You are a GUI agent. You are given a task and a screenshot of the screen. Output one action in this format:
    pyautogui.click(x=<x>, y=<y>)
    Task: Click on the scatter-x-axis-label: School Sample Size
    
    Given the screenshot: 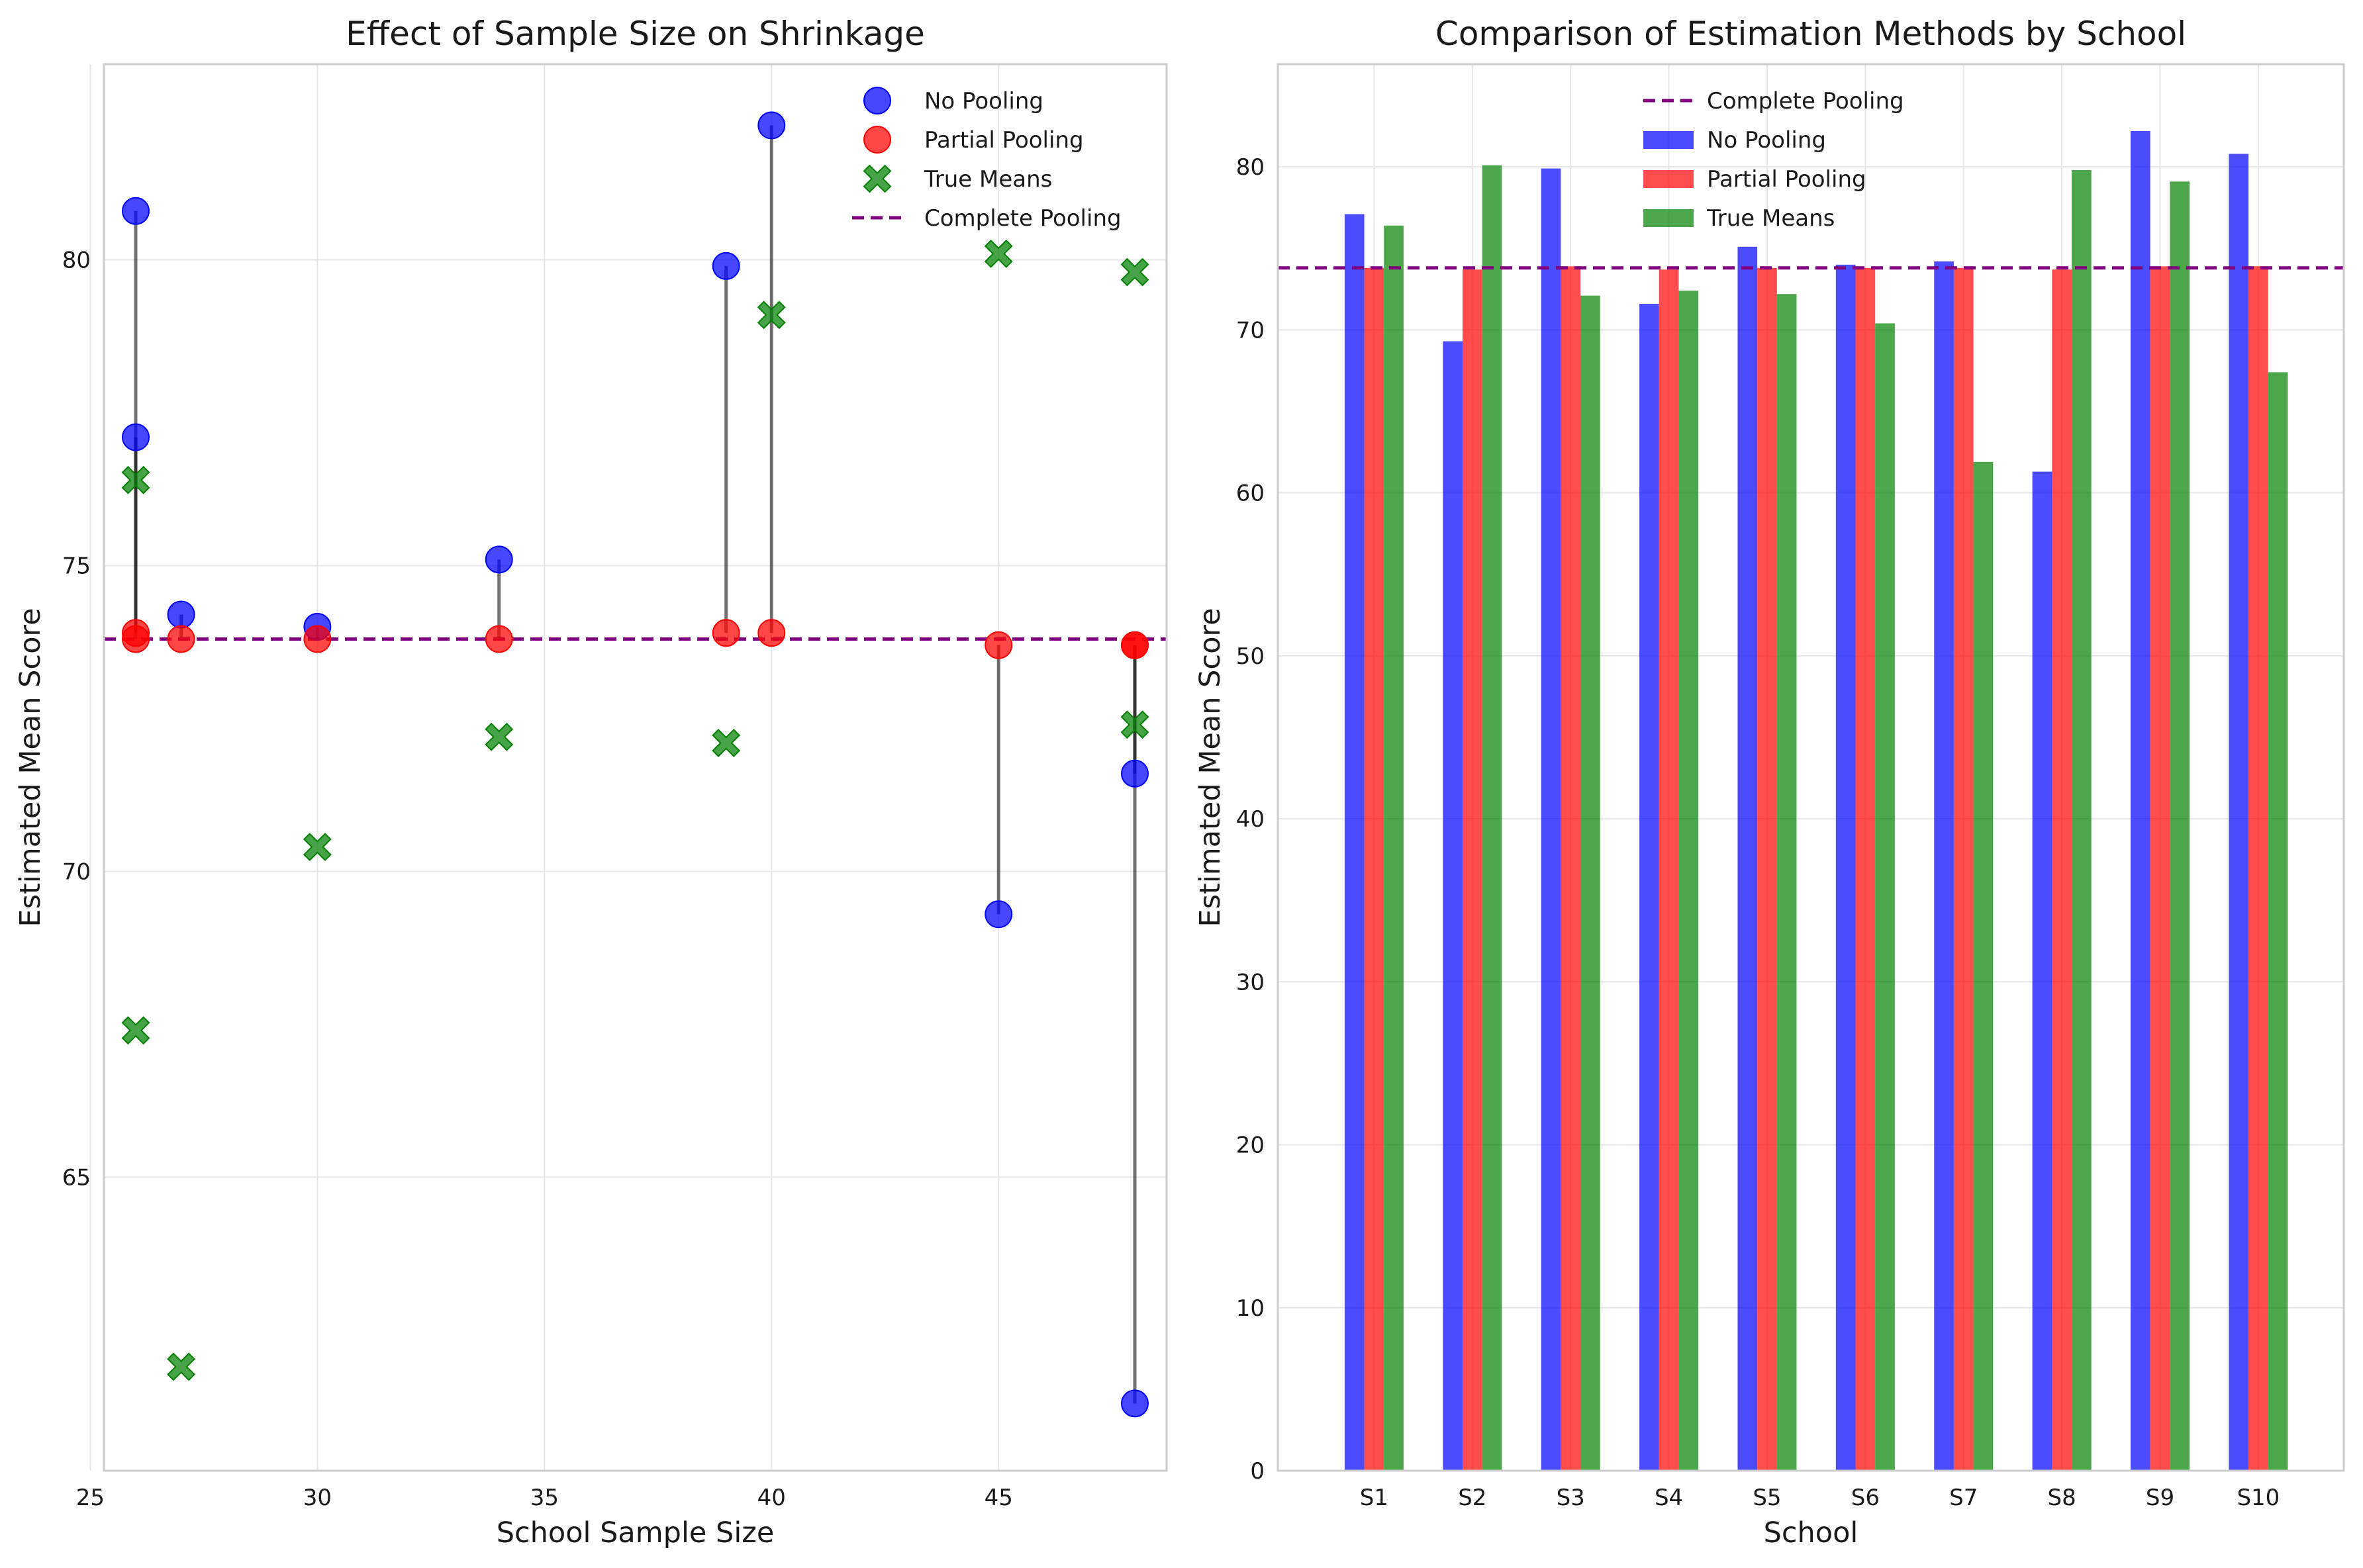 What is the action you would take?
    pyautogui.click(x=636, y=1533)
    